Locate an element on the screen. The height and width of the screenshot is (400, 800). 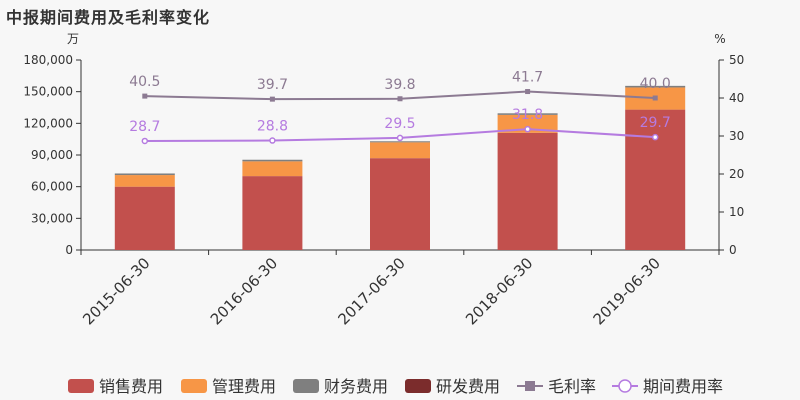
left-tick-label: 60,000 is located at coordinates (52, 187).